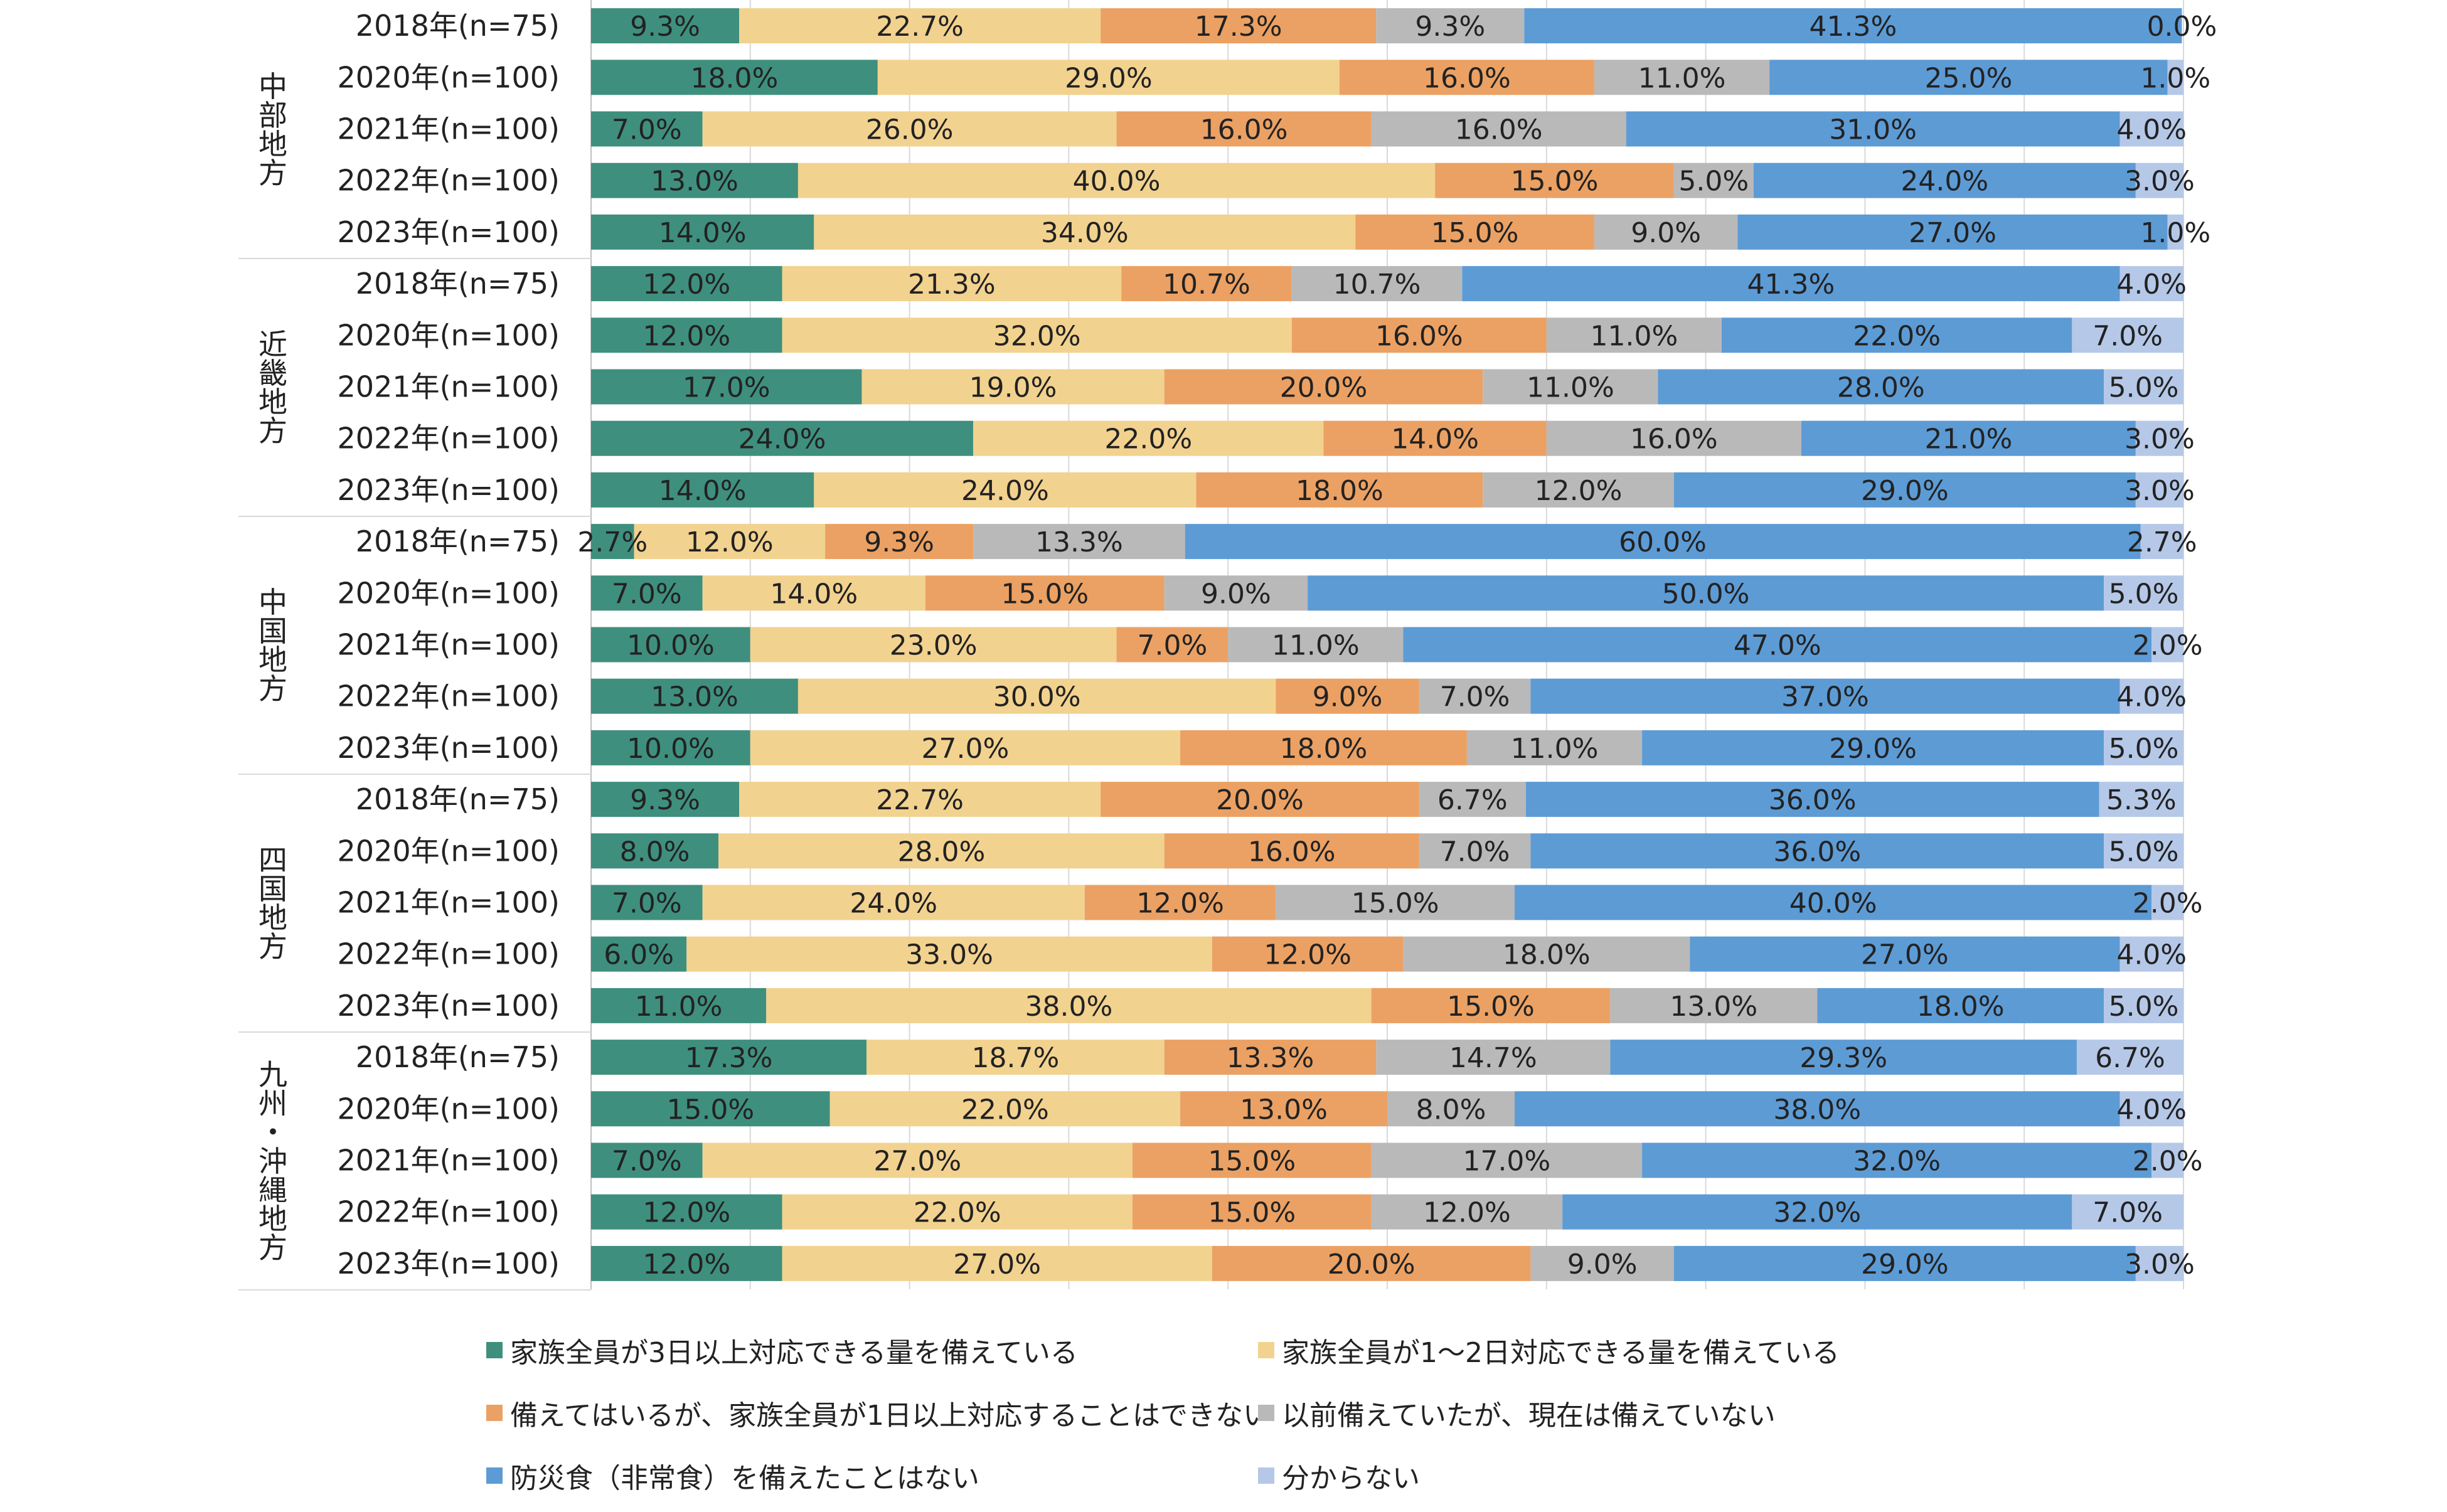 Image resolution: width=2447 pixels, height=1512 pixels. I want to click on group-label: 中国地方, so click(271, 645).